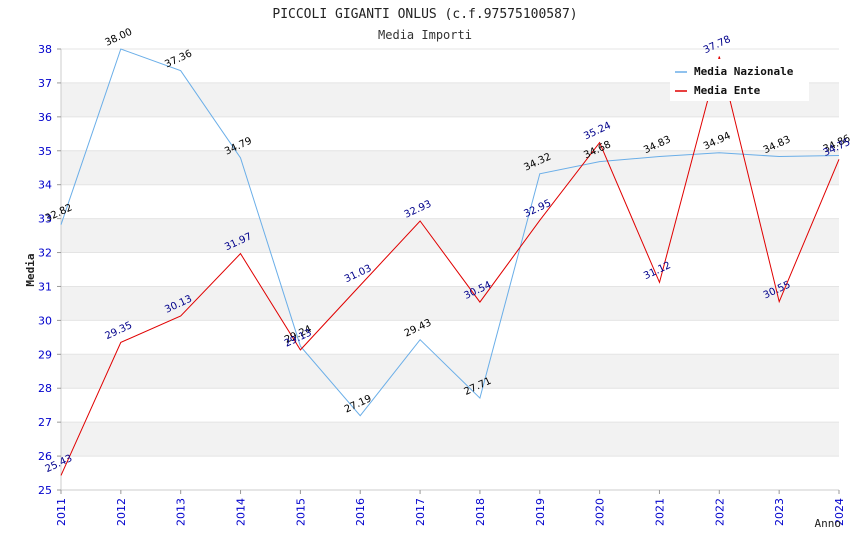 This screenshot has width=850, height=550. I want to click on data-label: 37.36, so click(178, 59).